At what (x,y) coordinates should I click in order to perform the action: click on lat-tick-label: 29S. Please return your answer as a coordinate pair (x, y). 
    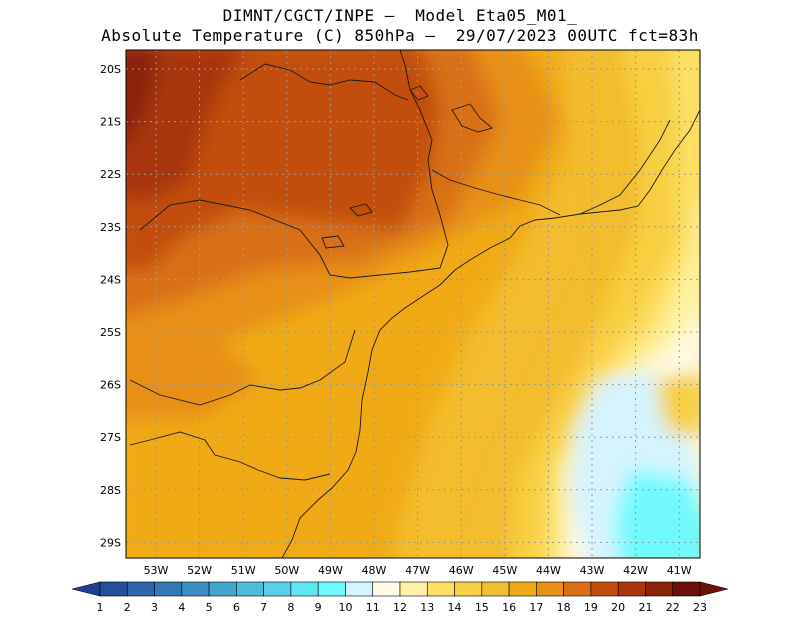
    Looking at the image, I should click on (110, 542).